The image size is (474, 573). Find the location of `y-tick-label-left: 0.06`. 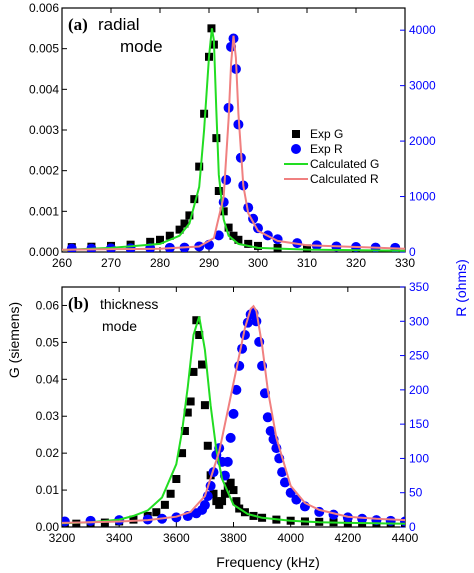

y-tick-label-left: 0.06 is located at coordinates (48, 305).